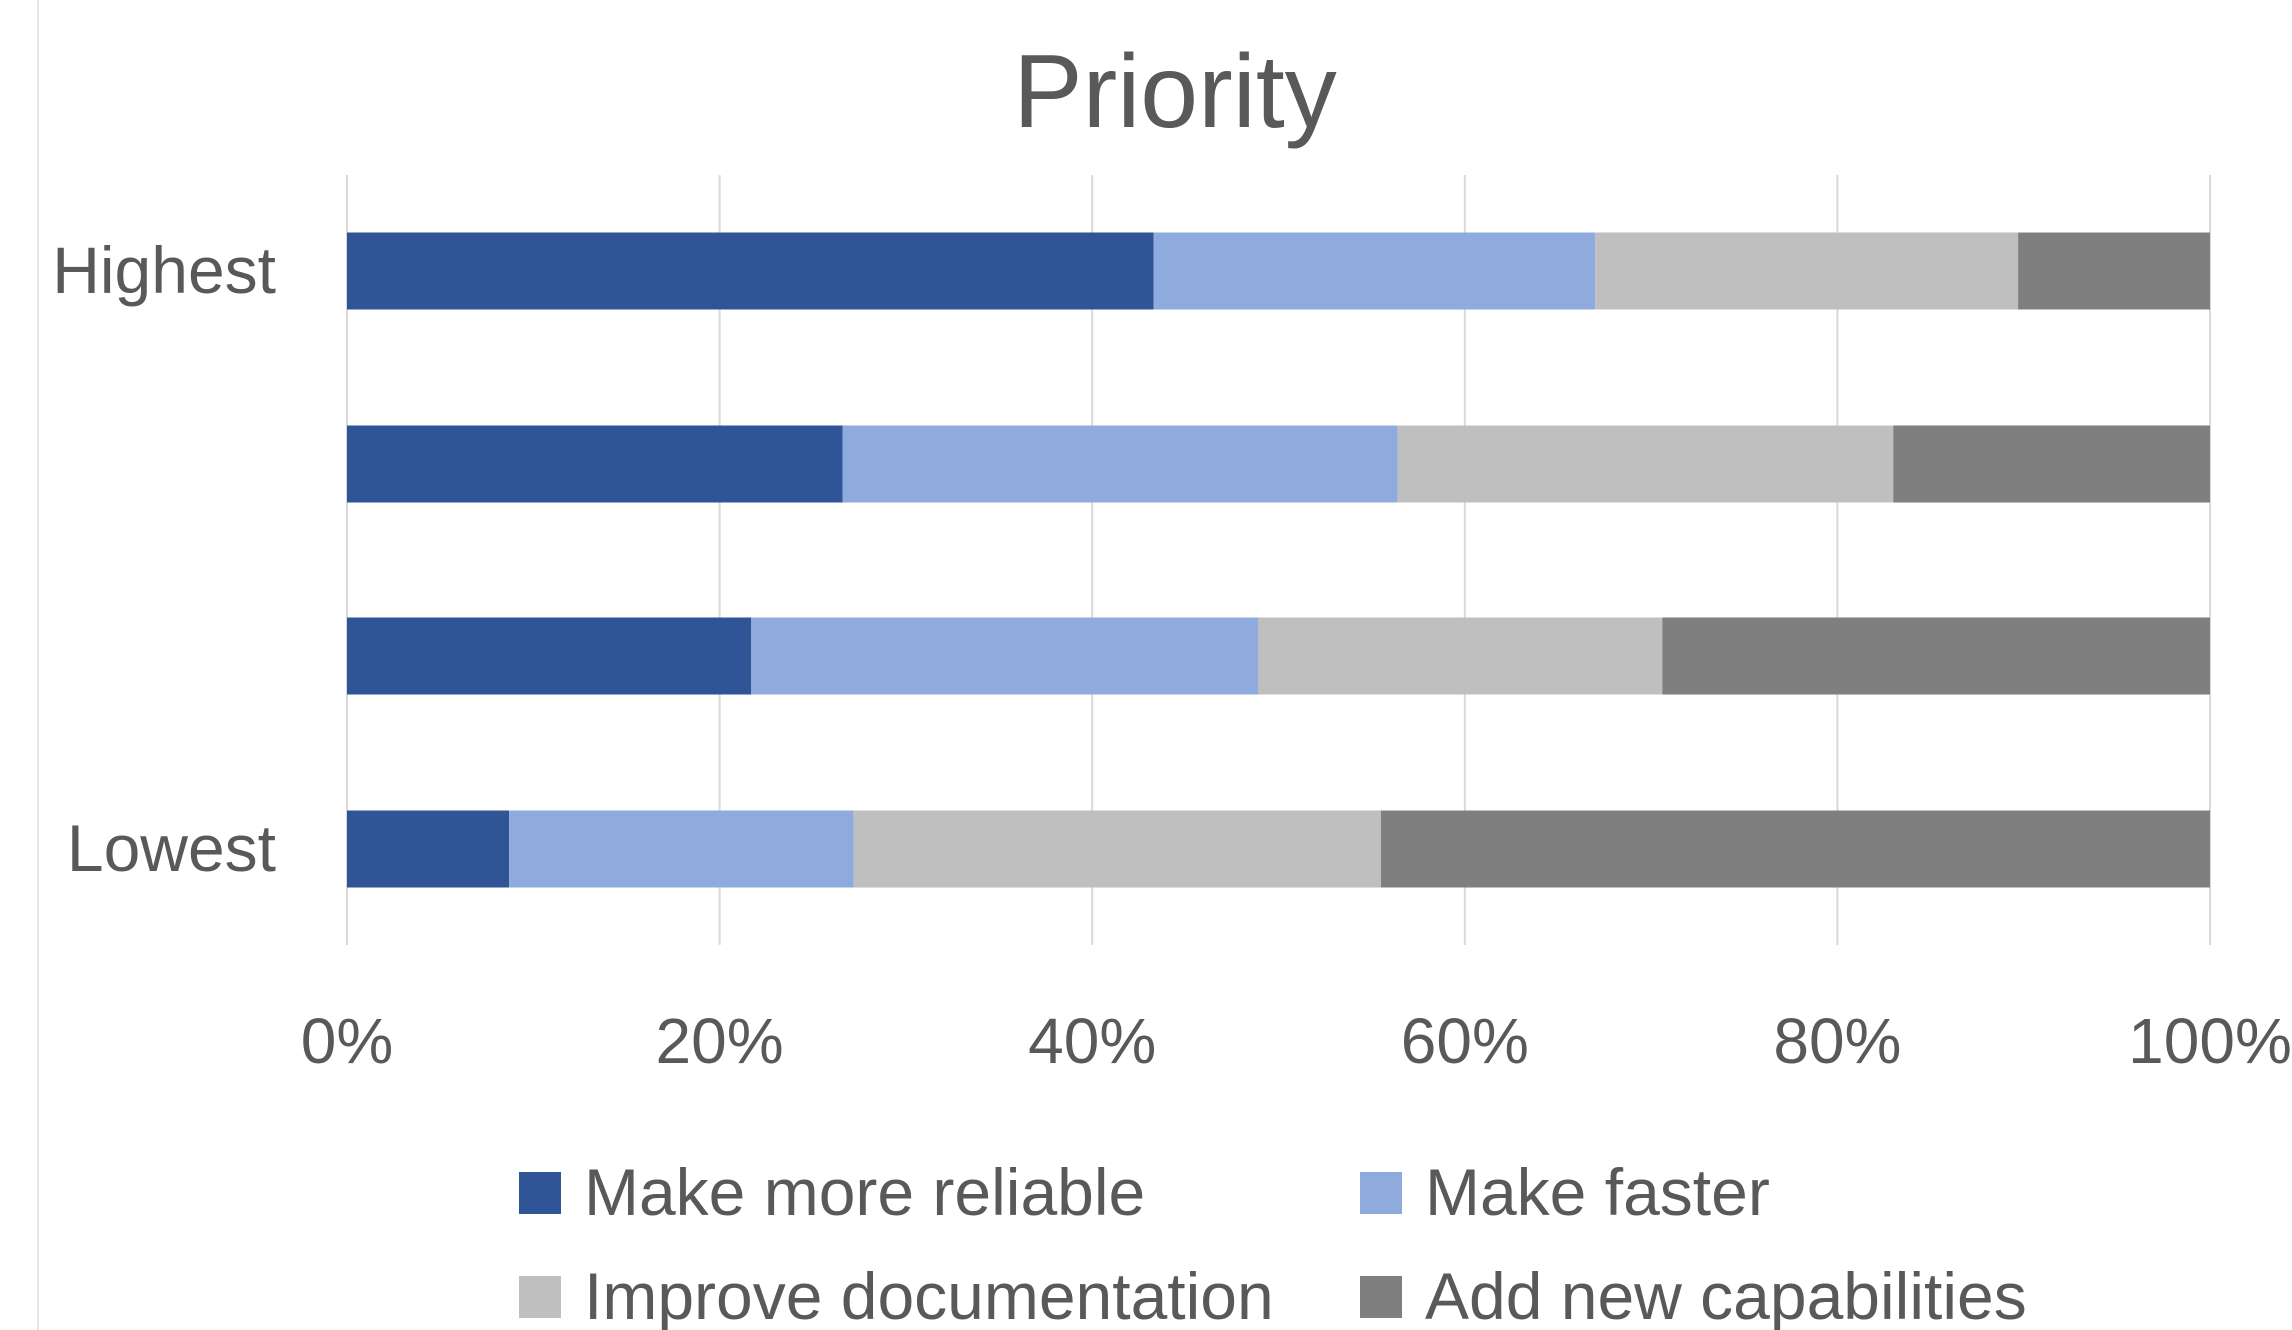 This screenshot has height=1330, width=2292. Describe the element at coordinates (347, 1041) in the screenshot. I see `x-tick-label: 0%` at that location.